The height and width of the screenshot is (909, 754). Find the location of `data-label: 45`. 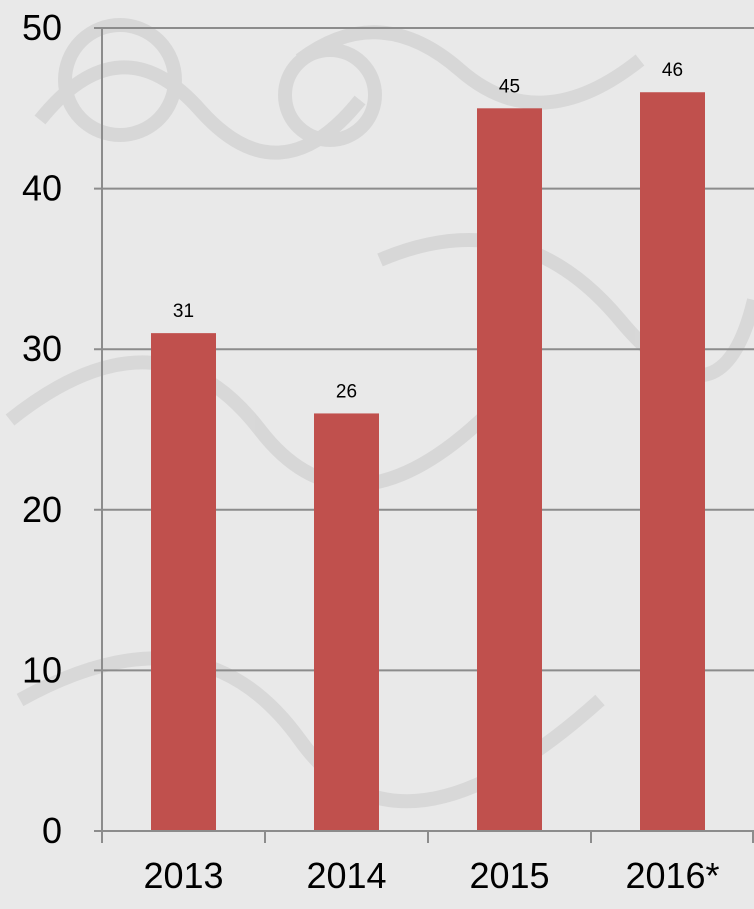

data-label: 45 is located at coordinates (509, 86).